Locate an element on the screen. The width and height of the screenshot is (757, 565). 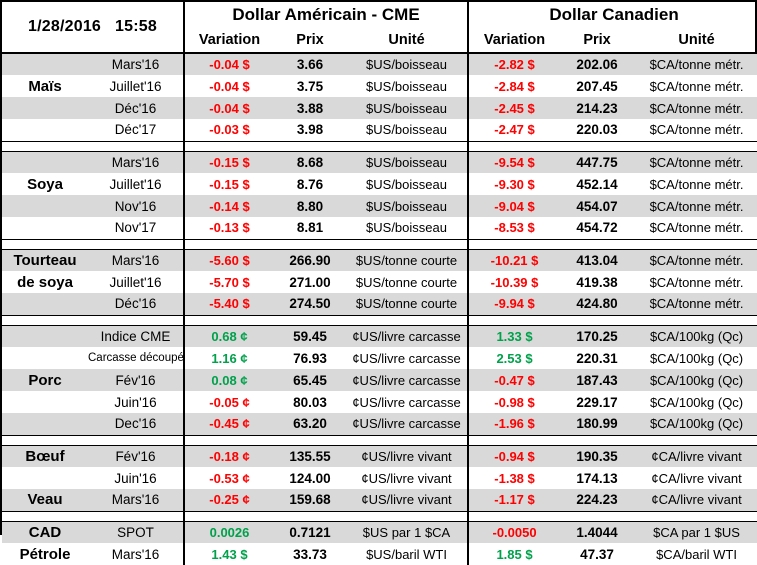
cad-price: 413.04 is located at coordinates (597, 260).